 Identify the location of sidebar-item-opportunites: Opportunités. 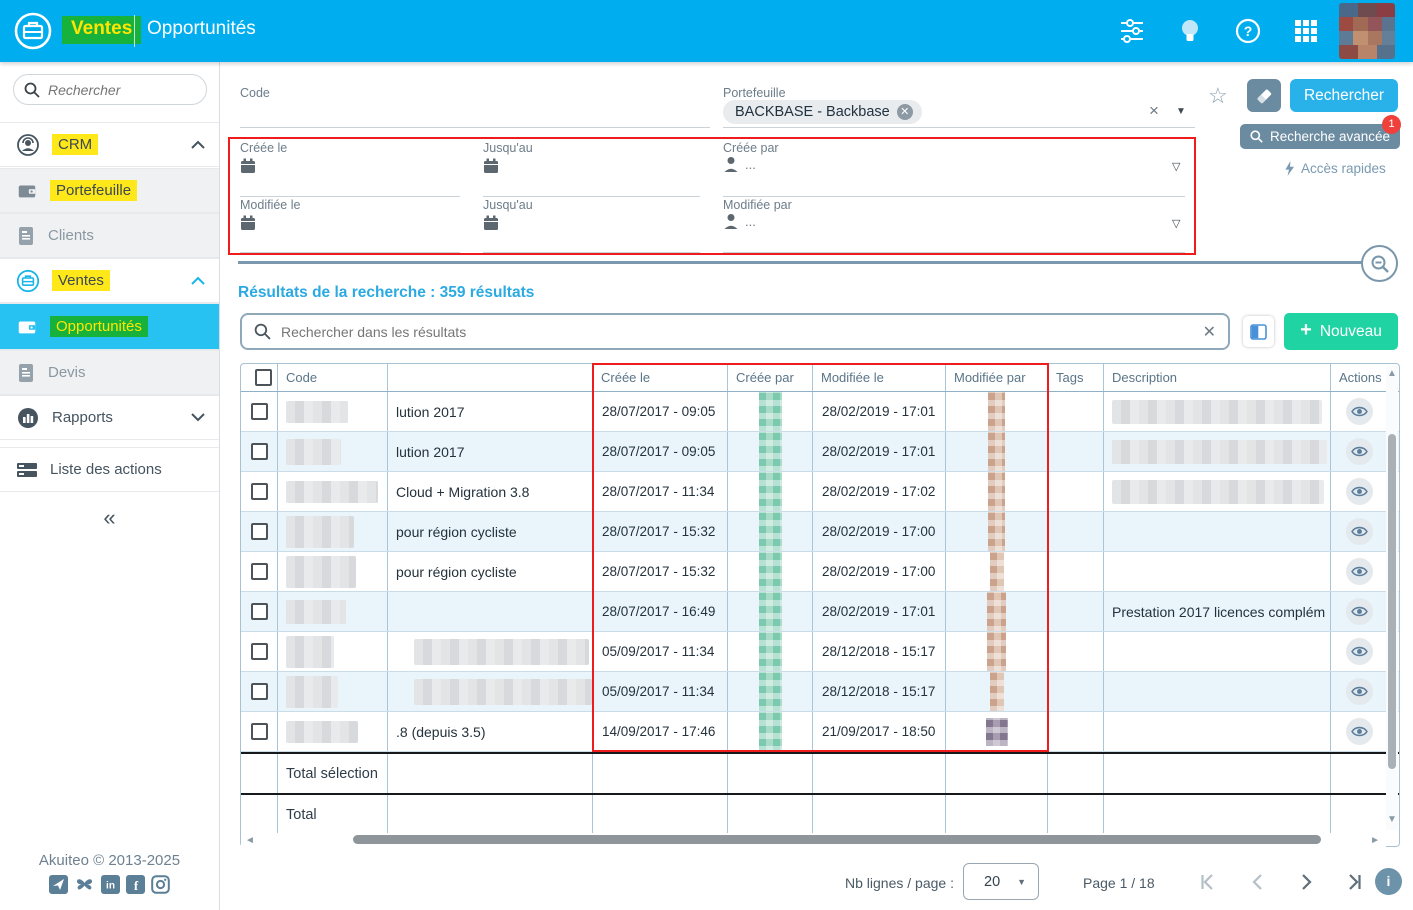
(109, 326).